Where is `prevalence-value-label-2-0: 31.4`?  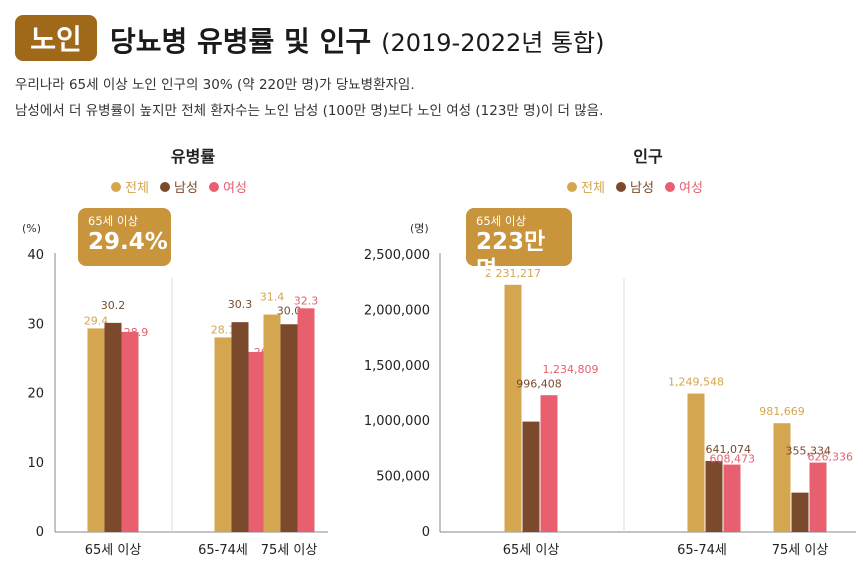 prevalence-value-label-2-0: 31.4 is located at coordinates (272, 297).